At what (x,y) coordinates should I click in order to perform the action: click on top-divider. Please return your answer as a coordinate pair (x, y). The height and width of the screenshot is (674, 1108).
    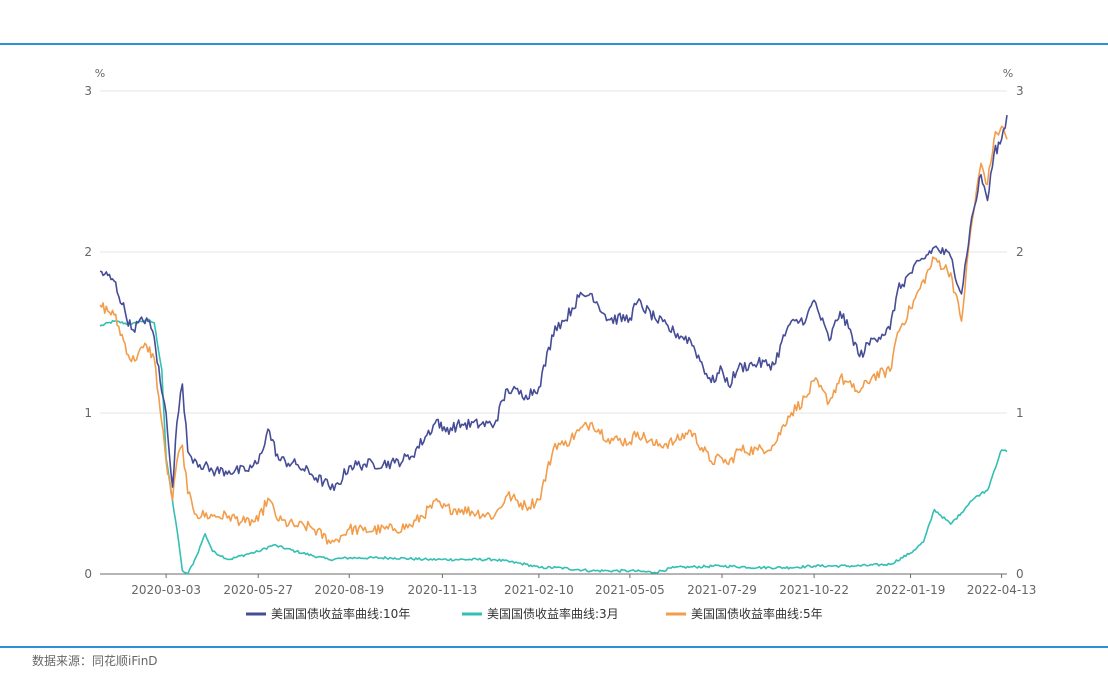
    Looking at the image, I should click on (554, 44).